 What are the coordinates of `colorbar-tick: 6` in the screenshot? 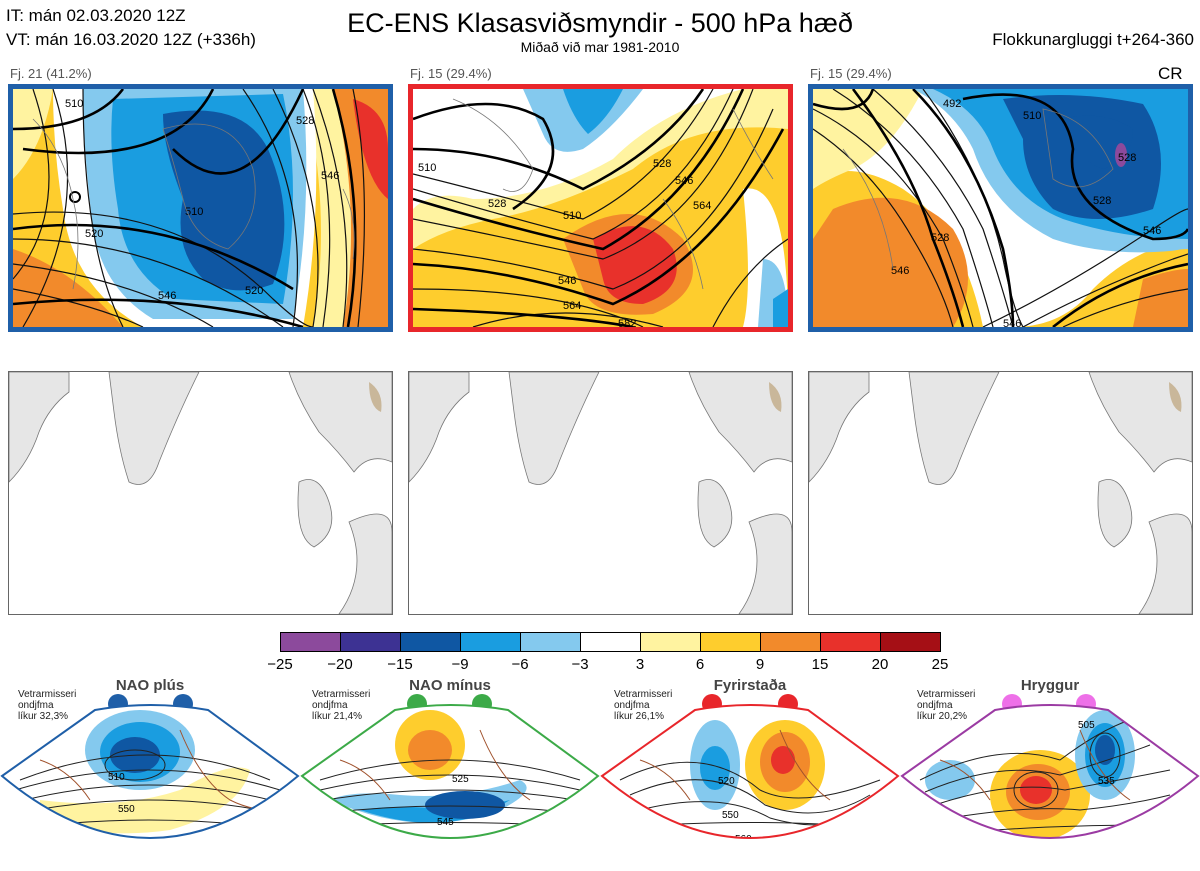 It's located at (700, 664).